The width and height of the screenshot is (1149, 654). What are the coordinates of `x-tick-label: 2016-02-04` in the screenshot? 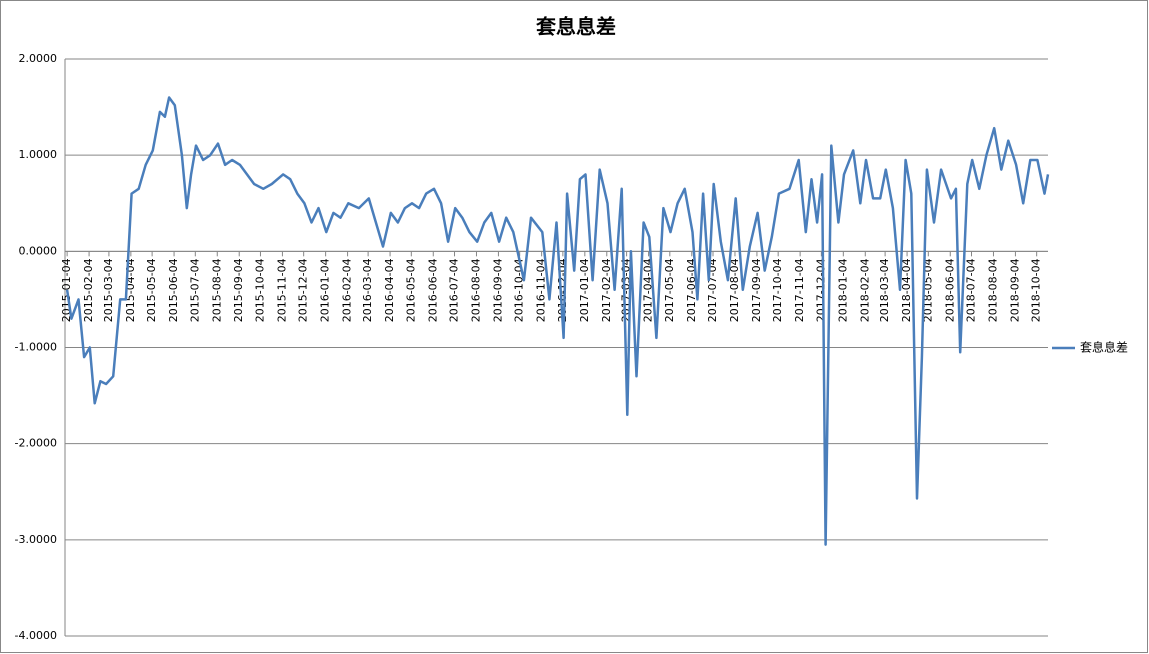 It's located at (347, 290).